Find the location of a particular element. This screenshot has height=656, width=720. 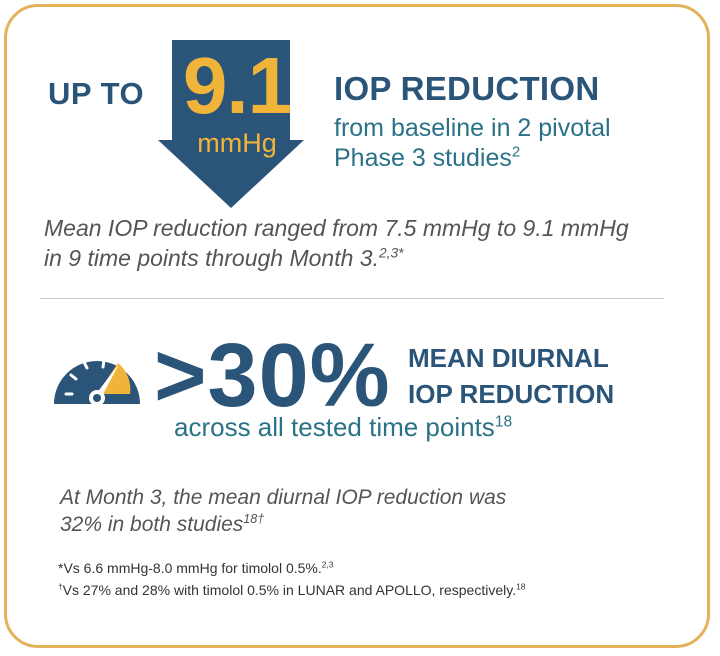

gauge-icon is located at coordinates (97, 382).